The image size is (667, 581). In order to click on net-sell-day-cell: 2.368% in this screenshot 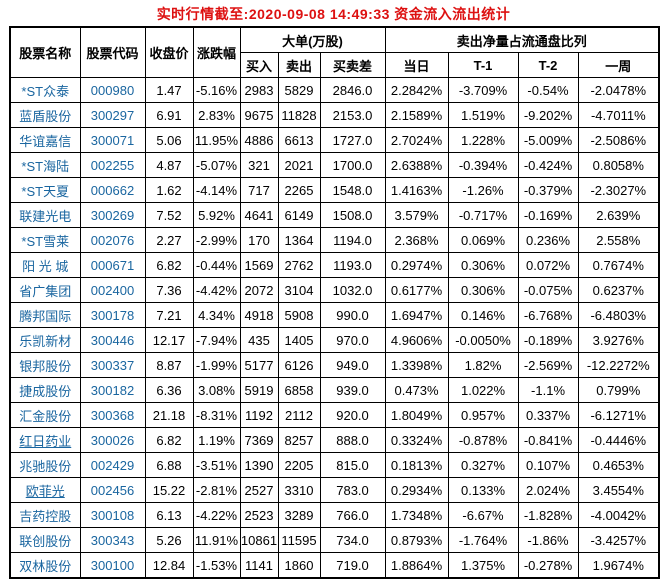, I will do `click(416, 240)`.